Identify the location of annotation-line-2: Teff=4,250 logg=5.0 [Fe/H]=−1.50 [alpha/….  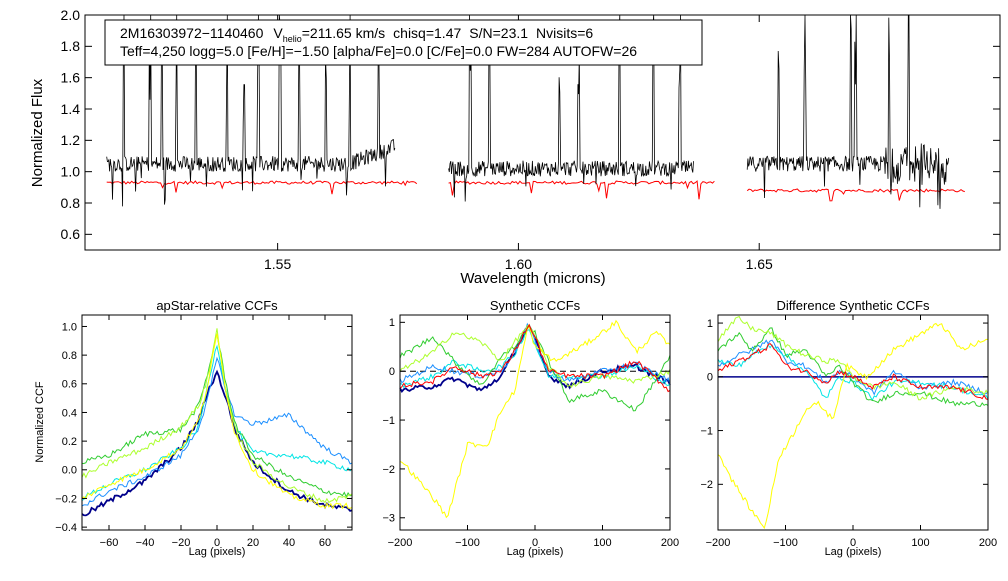
(378, 51).